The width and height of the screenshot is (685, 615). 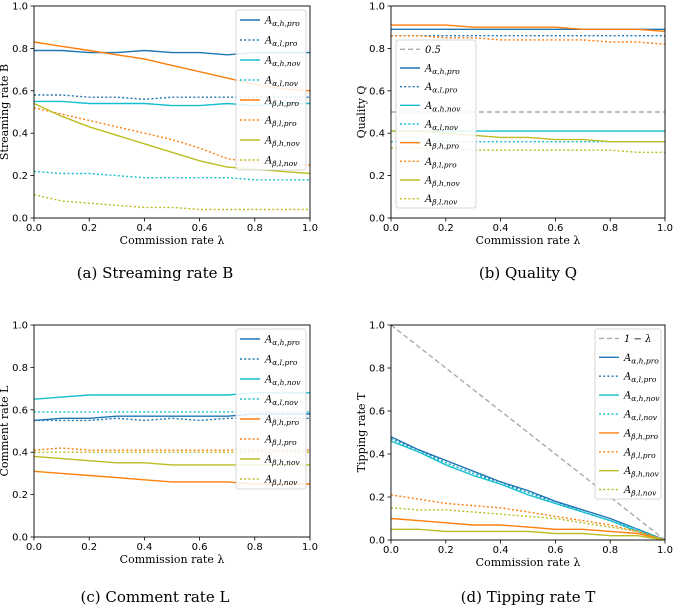 I want to click on y-axis-label: Comment rate L, so click(x=5, y=431).